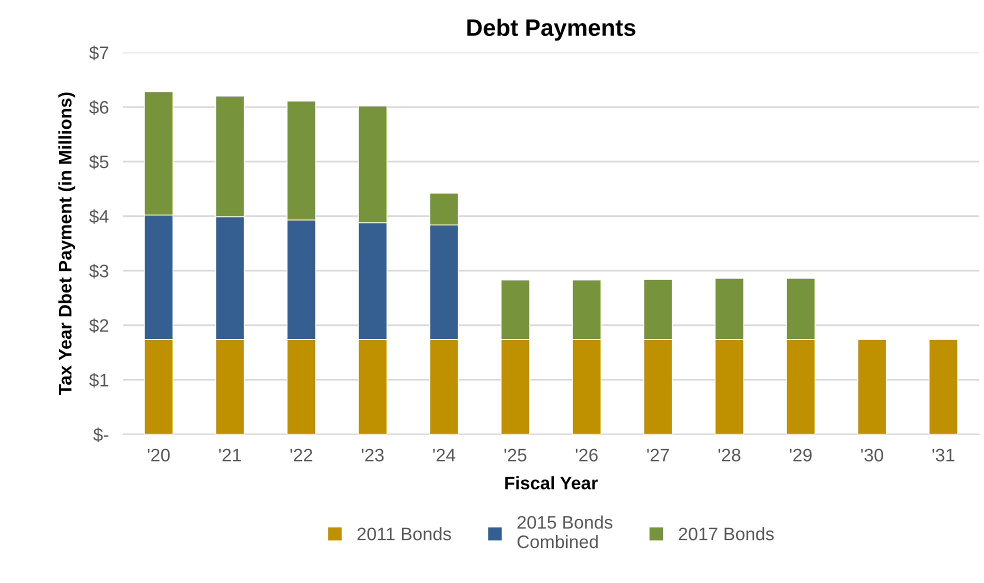 The width and height of the screenshot is (984, 583). What do you see at coordinates (98, 380) in the screenshot?
I see `y-tick-label: $1` at bounding box center [98, 380].